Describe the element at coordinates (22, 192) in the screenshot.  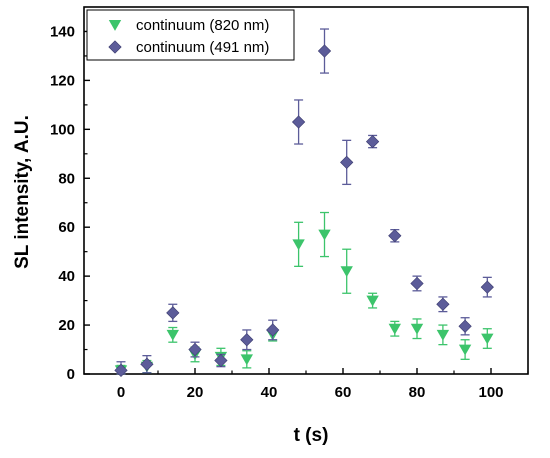
I see `y-axis-title: SL intensity, A.U.` at that location.